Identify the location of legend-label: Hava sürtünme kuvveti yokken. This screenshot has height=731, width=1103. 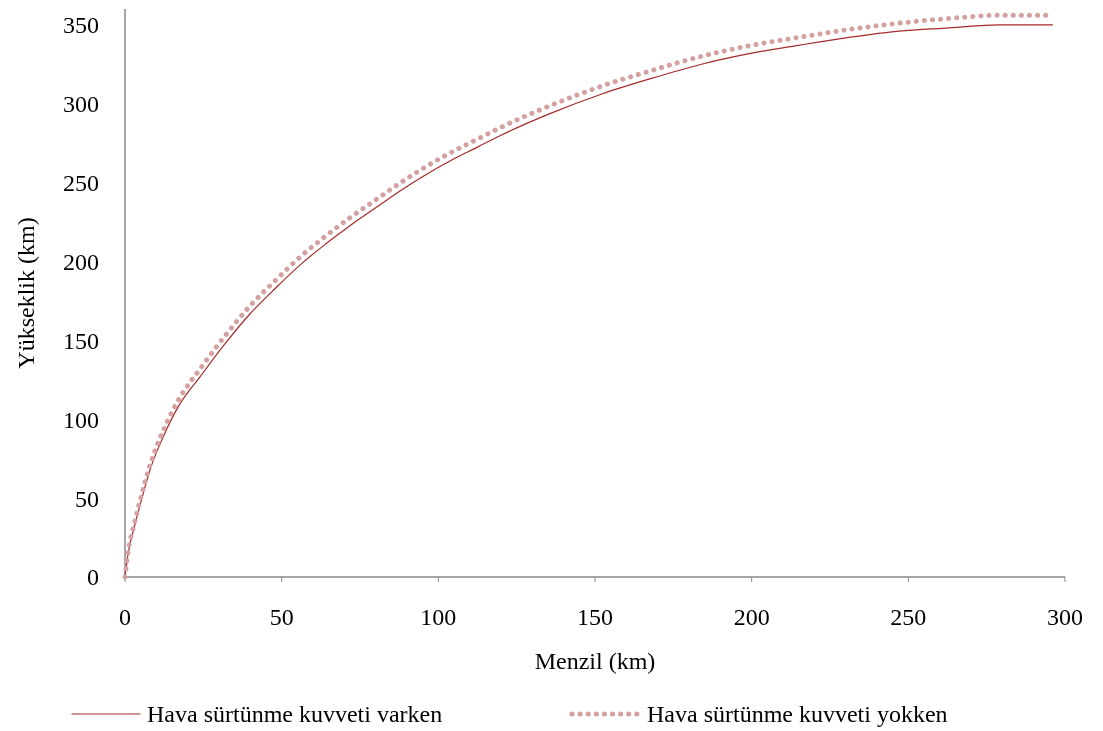
(797, 714).